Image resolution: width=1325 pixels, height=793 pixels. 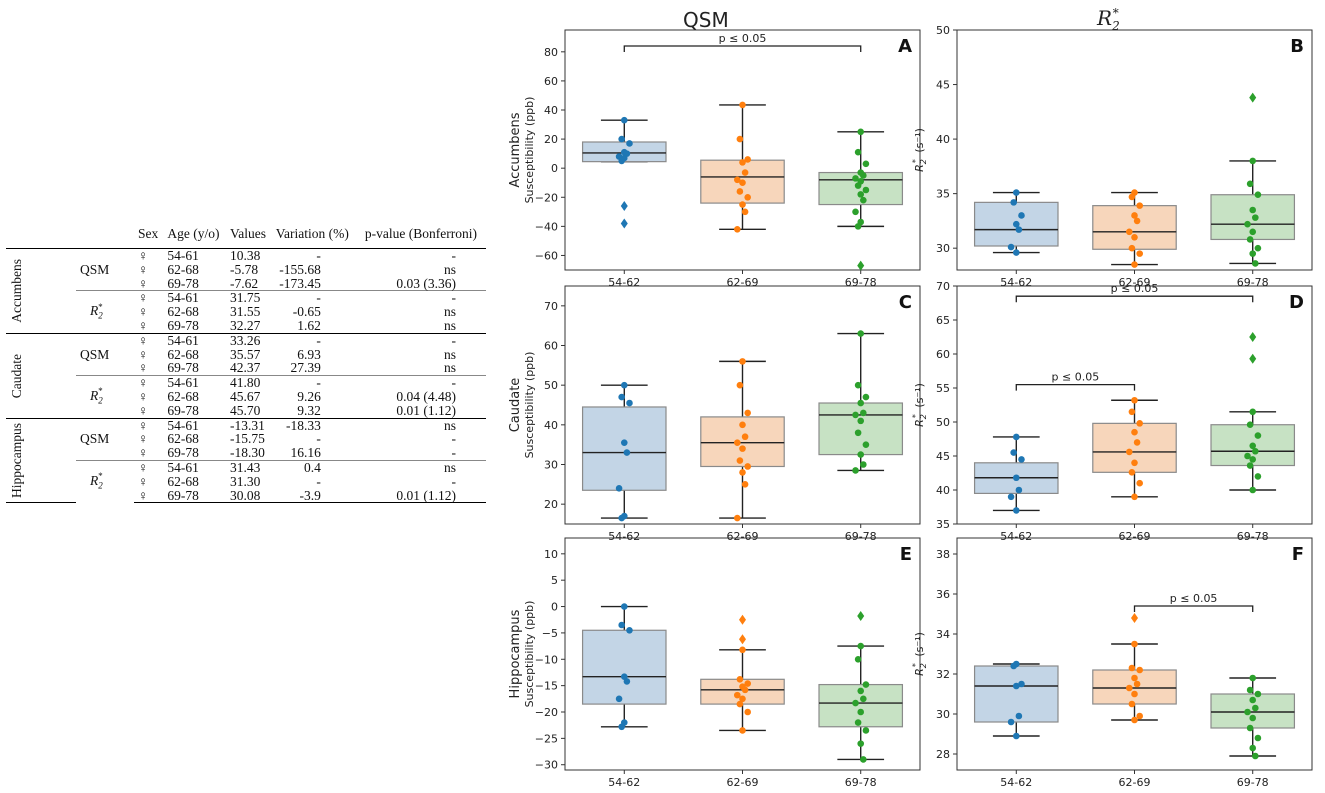 I want to click on cell-variation: 0.4, so click(x=316, y=467).